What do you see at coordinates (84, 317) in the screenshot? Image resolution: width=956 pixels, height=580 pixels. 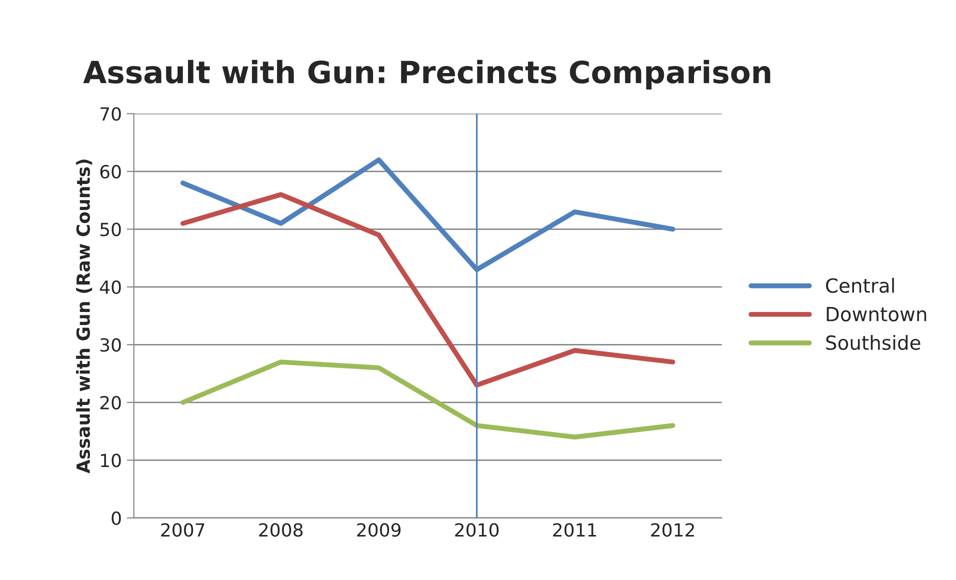 I see `y-axis-title: Assault with Gun (Raw Counts)` at bounding box center [84, 317].